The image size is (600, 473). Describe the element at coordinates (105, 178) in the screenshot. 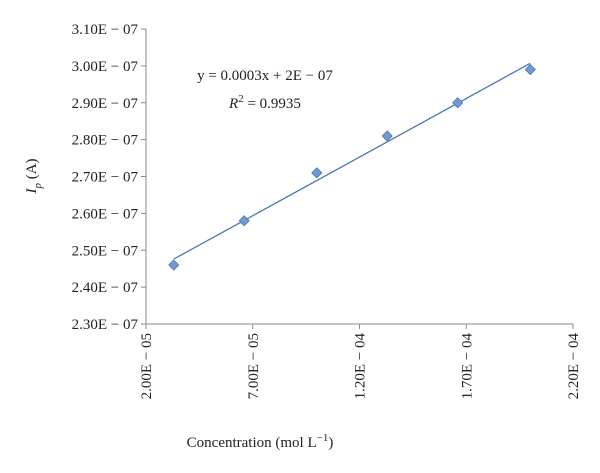

I see `y-tick-label: 2.70E − 07` at that location.